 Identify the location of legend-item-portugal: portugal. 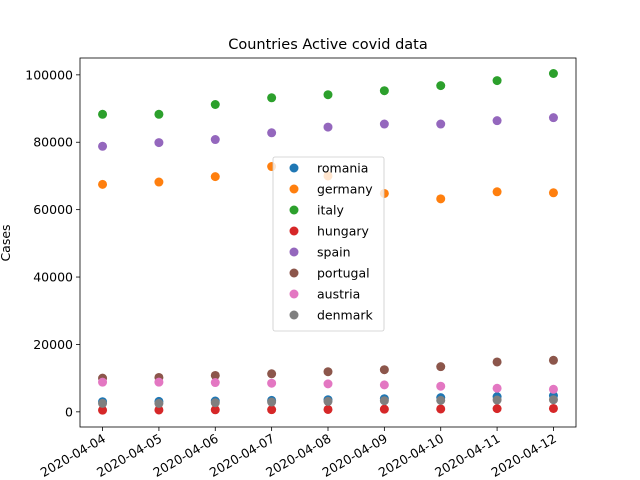
(329, 273).